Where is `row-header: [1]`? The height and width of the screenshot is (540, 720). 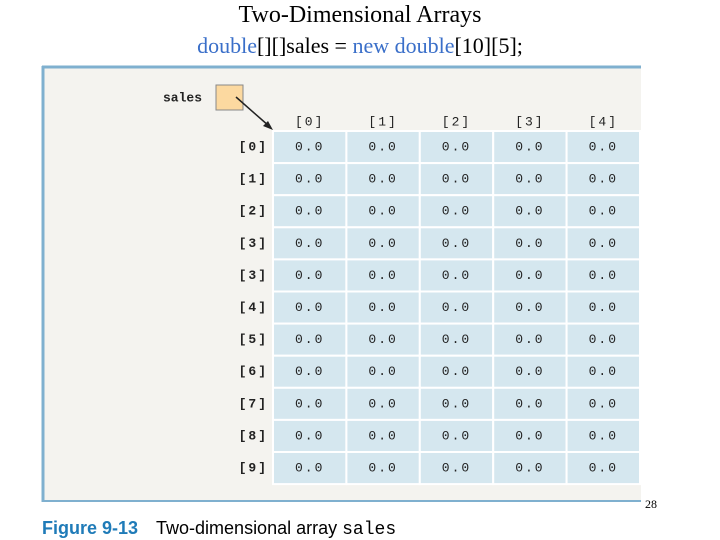
row-header: [1] is located at coordinates (253, 179).